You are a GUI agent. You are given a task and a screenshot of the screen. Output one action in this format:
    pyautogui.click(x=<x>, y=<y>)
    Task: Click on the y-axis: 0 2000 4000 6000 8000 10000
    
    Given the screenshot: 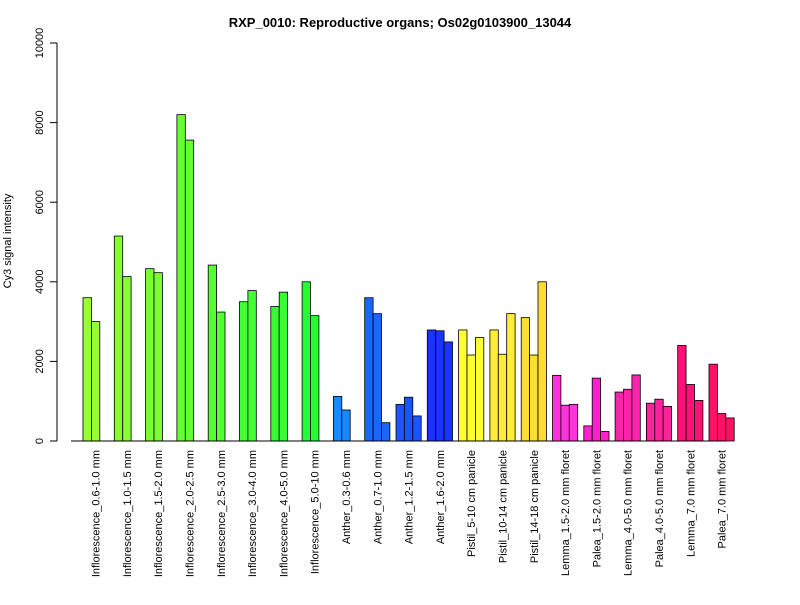 What is the action you would take?
    pyautogui.click(x=46, y=236)
    